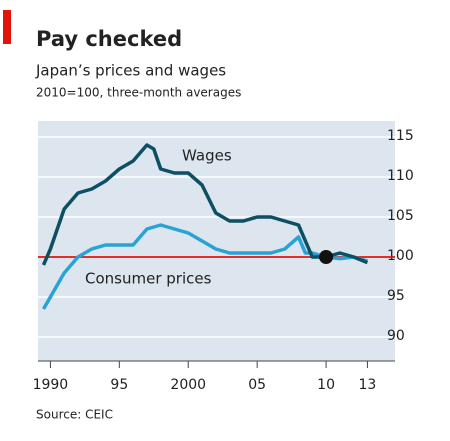 This screenshot has width=450, height=441. I want to click on chart-note: 2010=100, three-month averages, so click(138, 93).